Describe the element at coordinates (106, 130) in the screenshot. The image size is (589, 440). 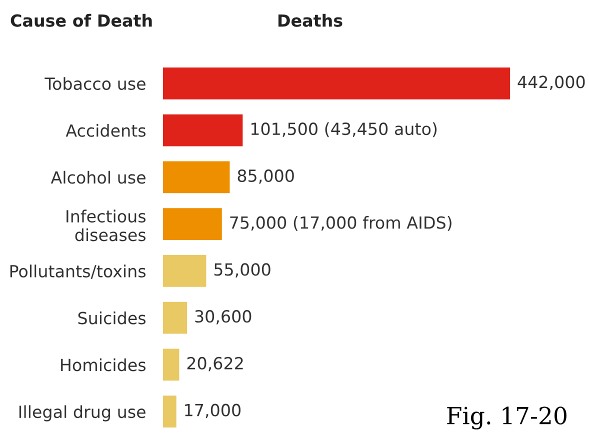
I see `y-tick-label: Accidents` at that location.